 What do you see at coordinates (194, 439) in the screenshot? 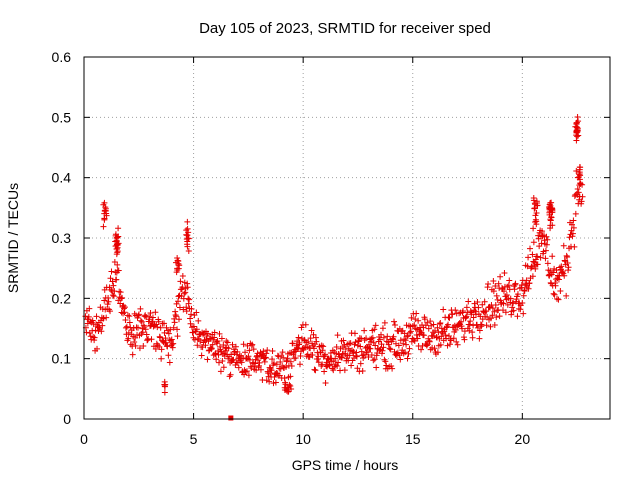
I see `x-tick-label: 5` at bounding box center [194, 439].